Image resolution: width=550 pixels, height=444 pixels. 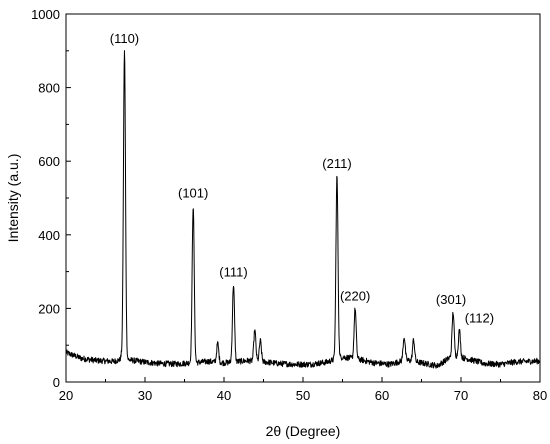 I want to click on x-tick-label: 70, so click(x=461, y=395).